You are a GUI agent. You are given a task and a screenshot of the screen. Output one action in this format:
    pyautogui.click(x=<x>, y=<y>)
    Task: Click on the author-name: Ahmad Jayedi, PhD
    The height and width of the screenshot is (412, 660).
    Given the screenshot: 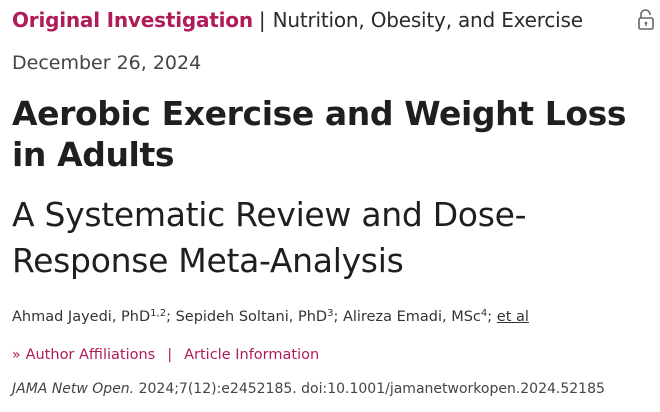 What is the action you would take?
    pyautogui.click(x=81, y=317)
    